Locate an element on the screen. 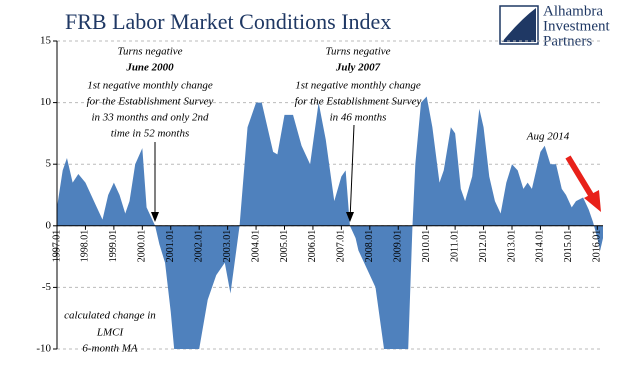 The height and width of the screenshot is (375, 641). x-tick-label: 2004.01 is located at coordinates (255, 246).